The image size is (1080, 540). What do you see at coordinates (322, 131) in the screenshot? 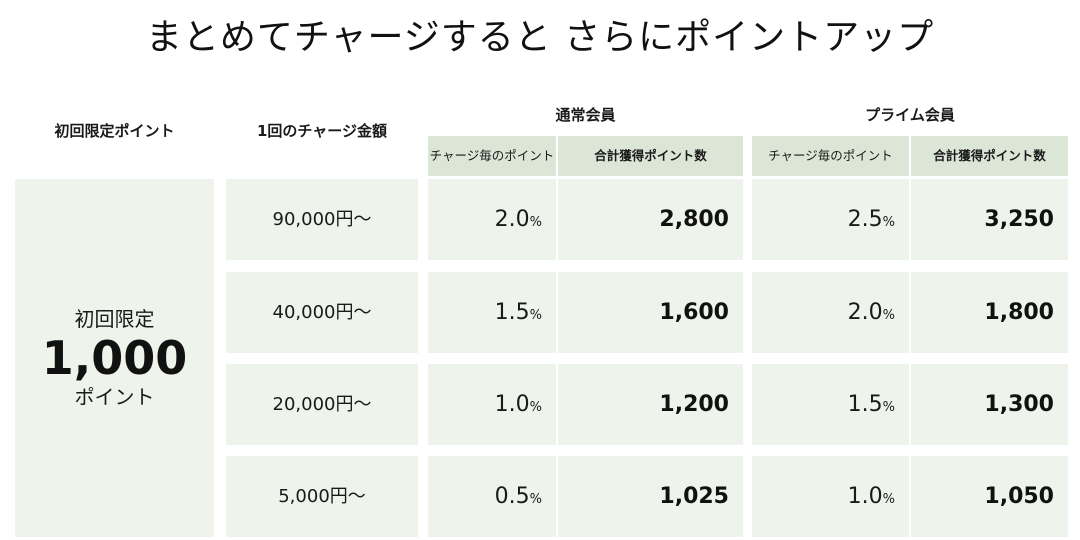
I see `header-charge-amount: 1回のチャージ金額` at bounding box center [322, 131].